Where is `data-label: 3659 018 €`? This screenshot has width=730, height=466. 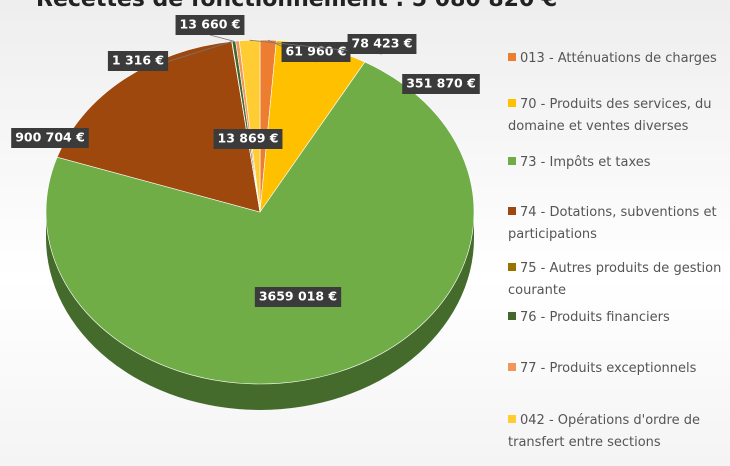 data-label: 3659 018 € is located at coordinates (298, 296).